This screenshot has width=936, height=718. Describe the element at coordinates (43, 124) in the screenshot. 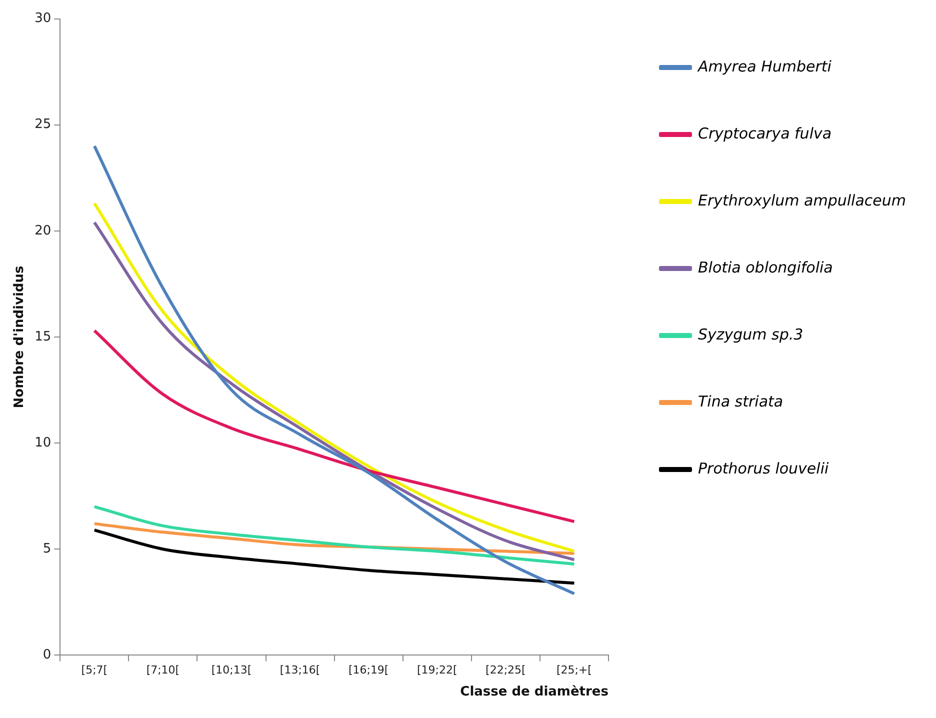

I see `y-tick-label: 25` at that location.